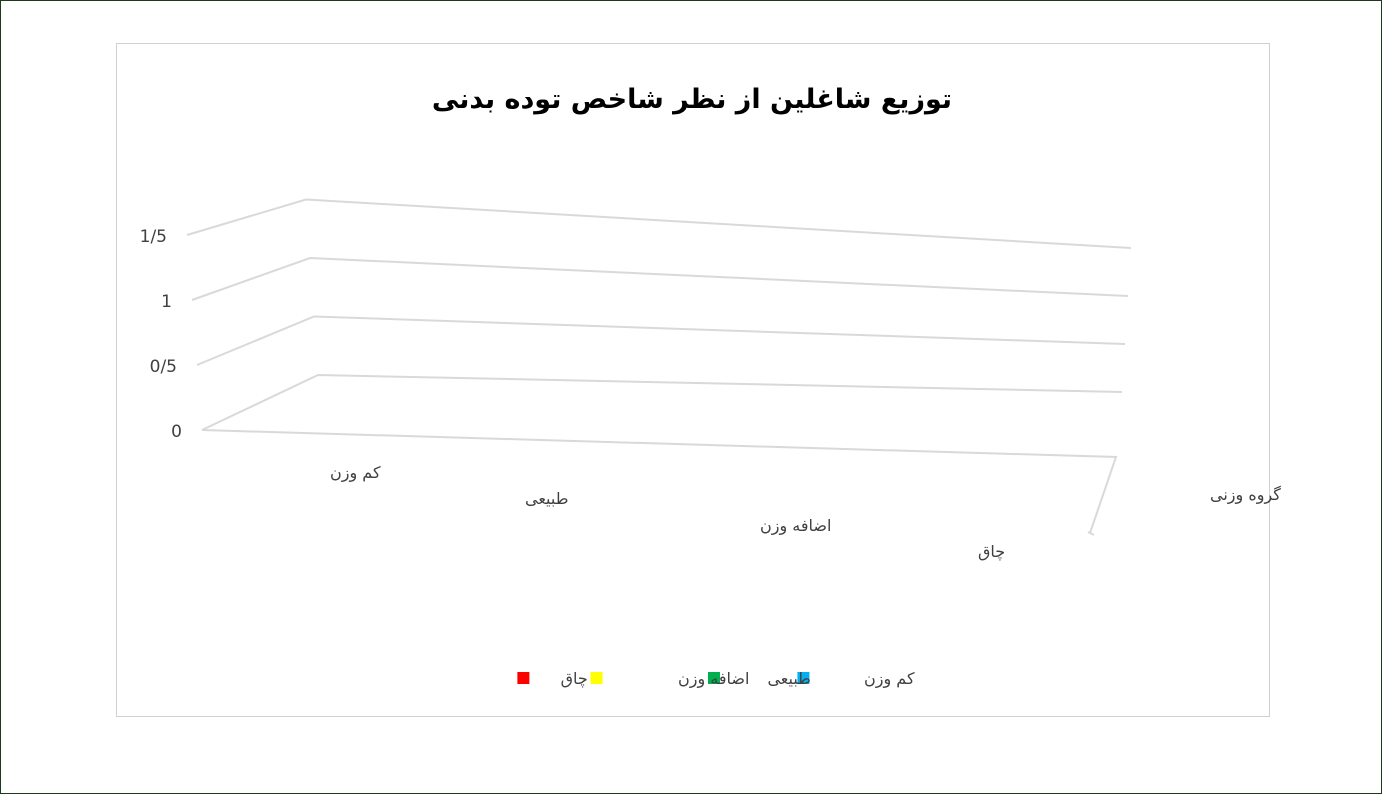  I want to click on depth-axis-label: گروه وزنی, so click(1245, 495).